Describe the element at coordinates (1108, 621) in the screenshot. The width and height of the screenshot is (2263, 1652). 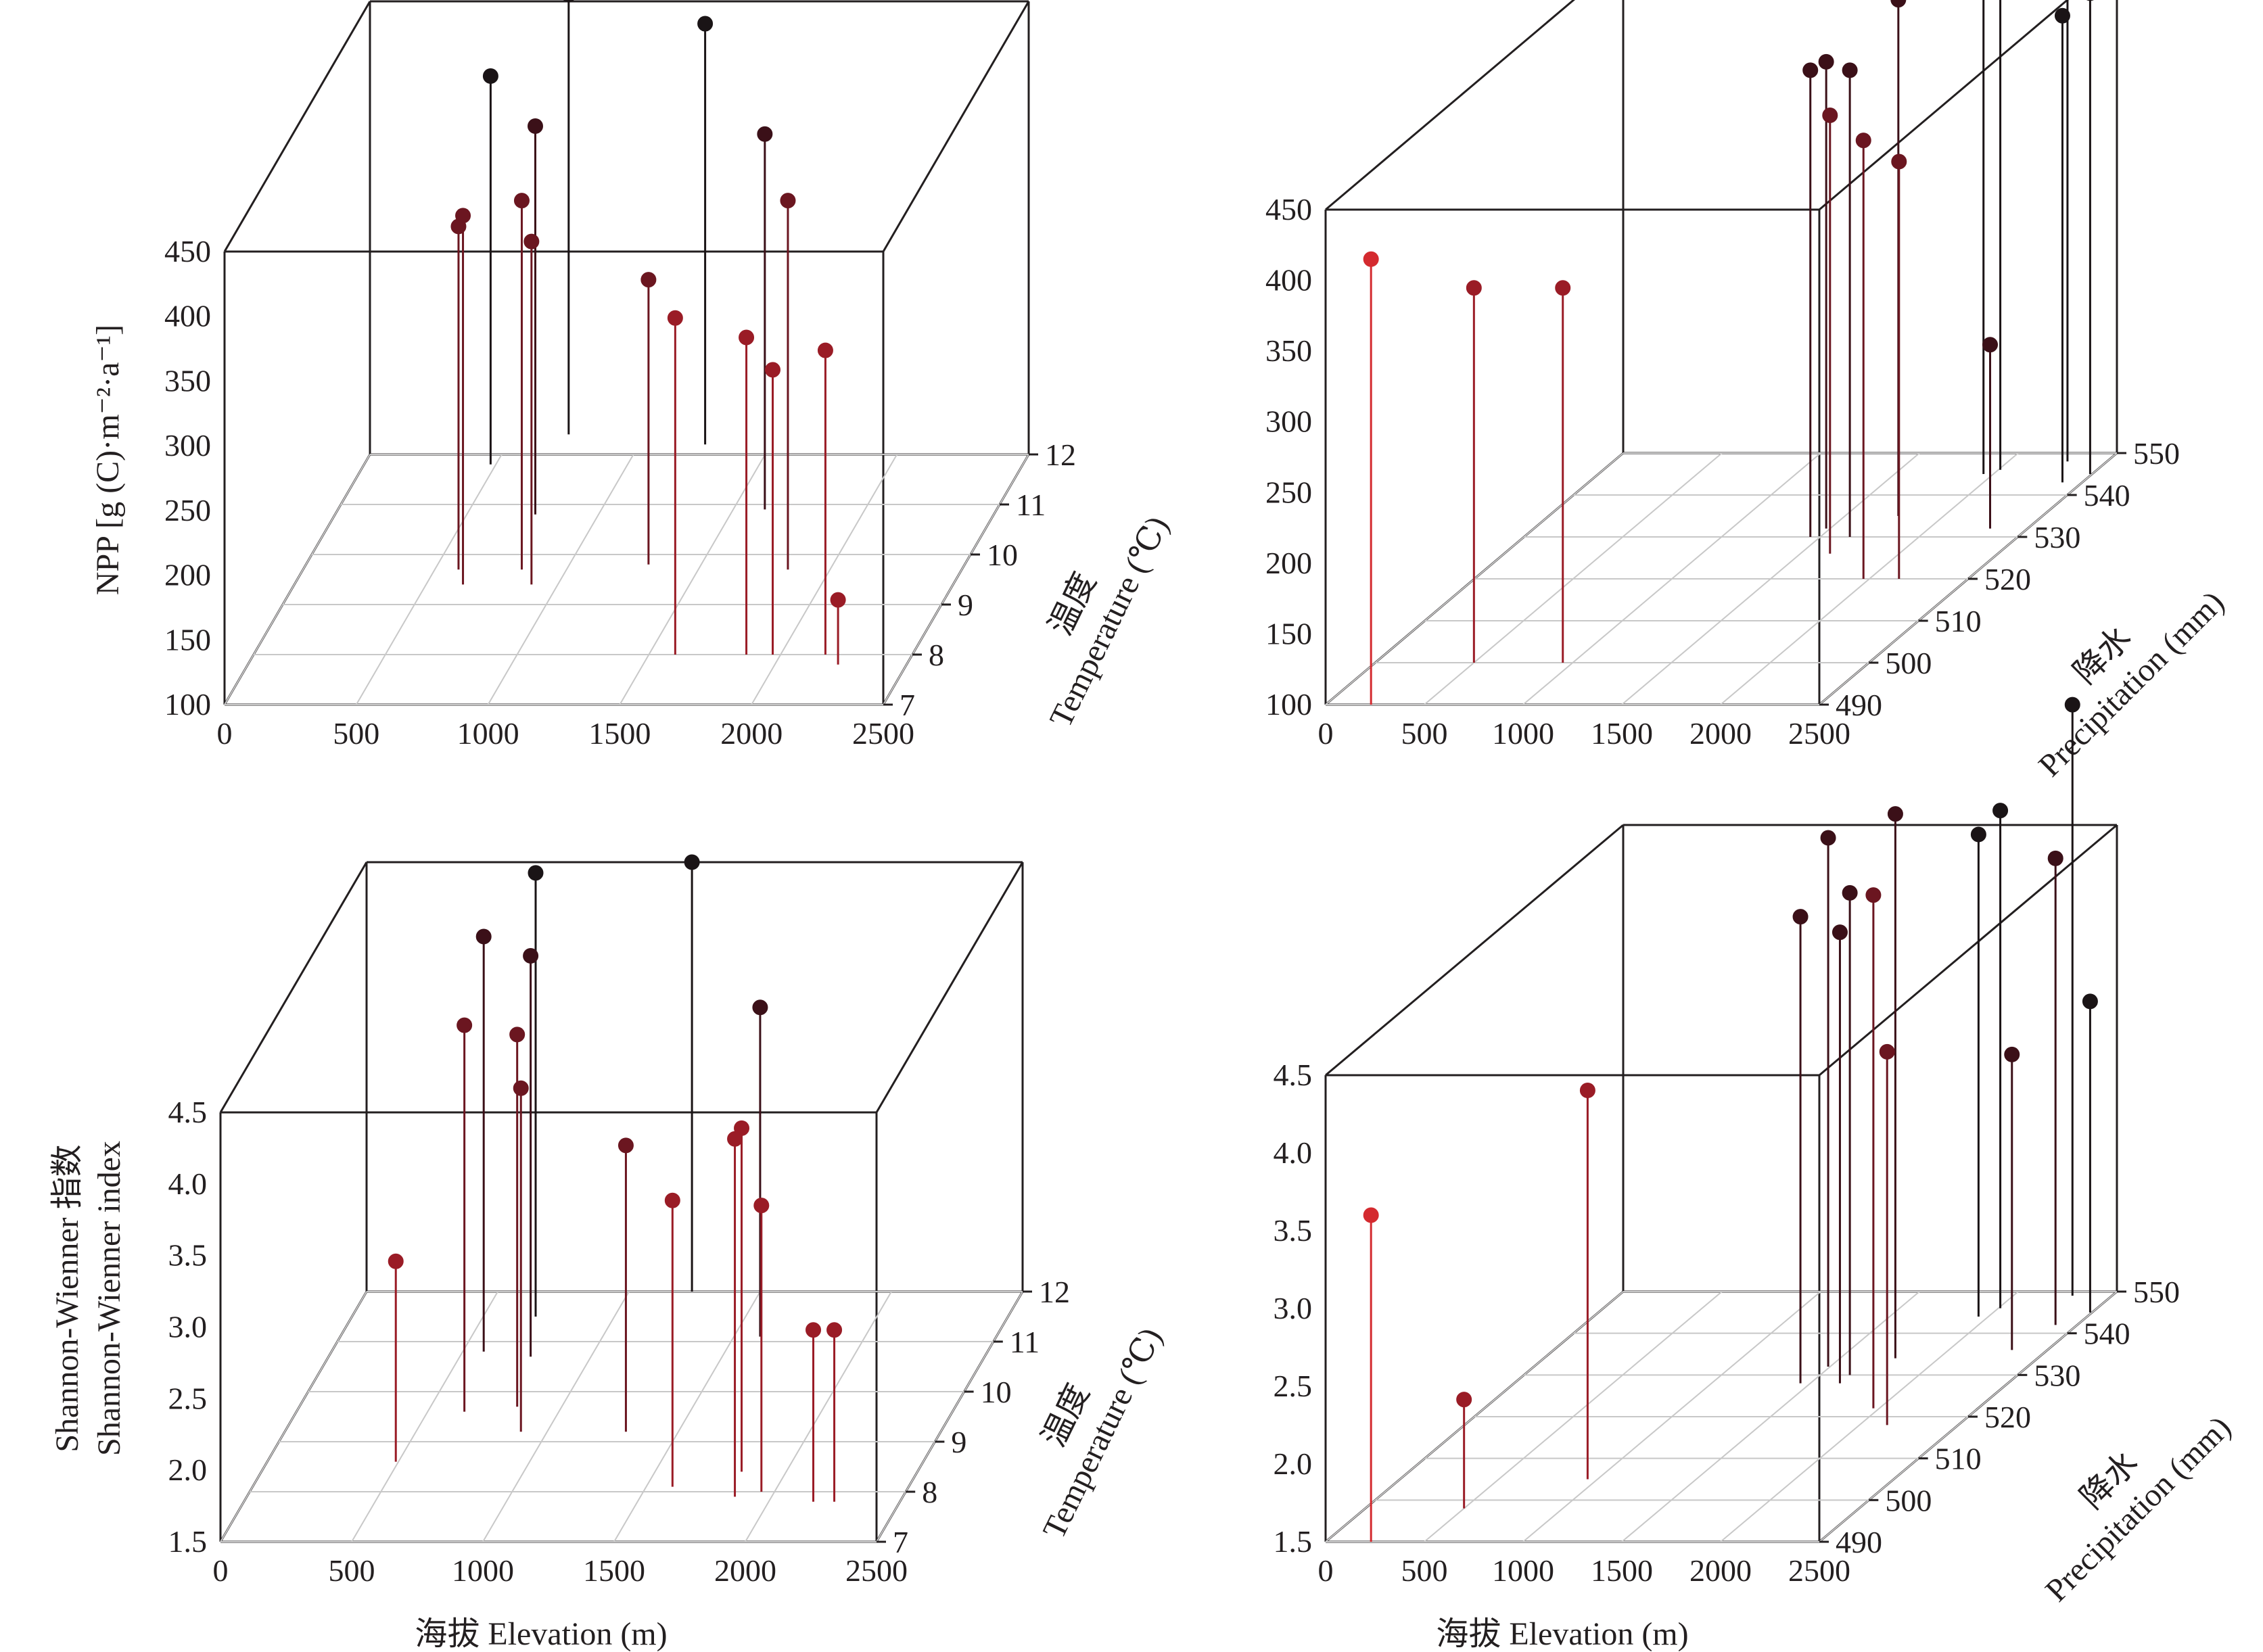
I see `depth-axis-title: 温度 Temperature (℃)` at that location.